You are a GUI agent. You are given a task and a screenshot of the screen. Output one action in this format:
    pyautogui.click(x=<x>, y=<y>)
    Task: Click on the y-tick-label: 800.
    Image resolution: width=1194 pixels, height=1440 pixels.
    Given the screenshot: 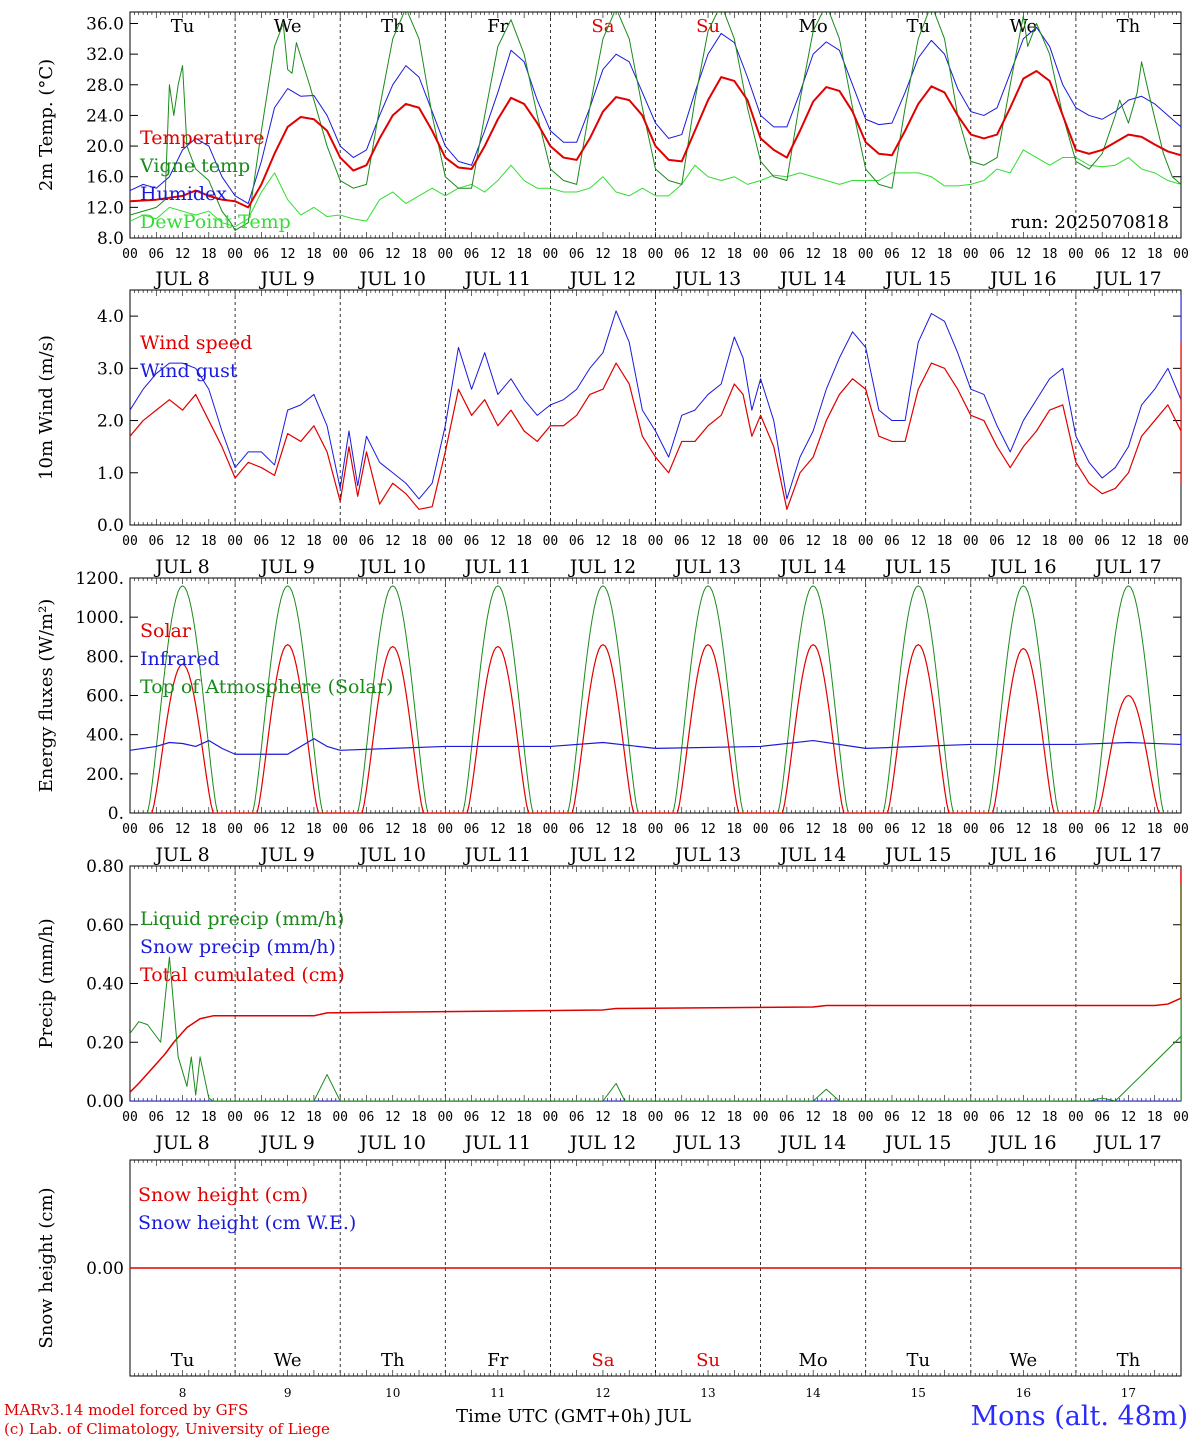 What is the action you would take?
    pyautogui.click(x=105, y=657)
    